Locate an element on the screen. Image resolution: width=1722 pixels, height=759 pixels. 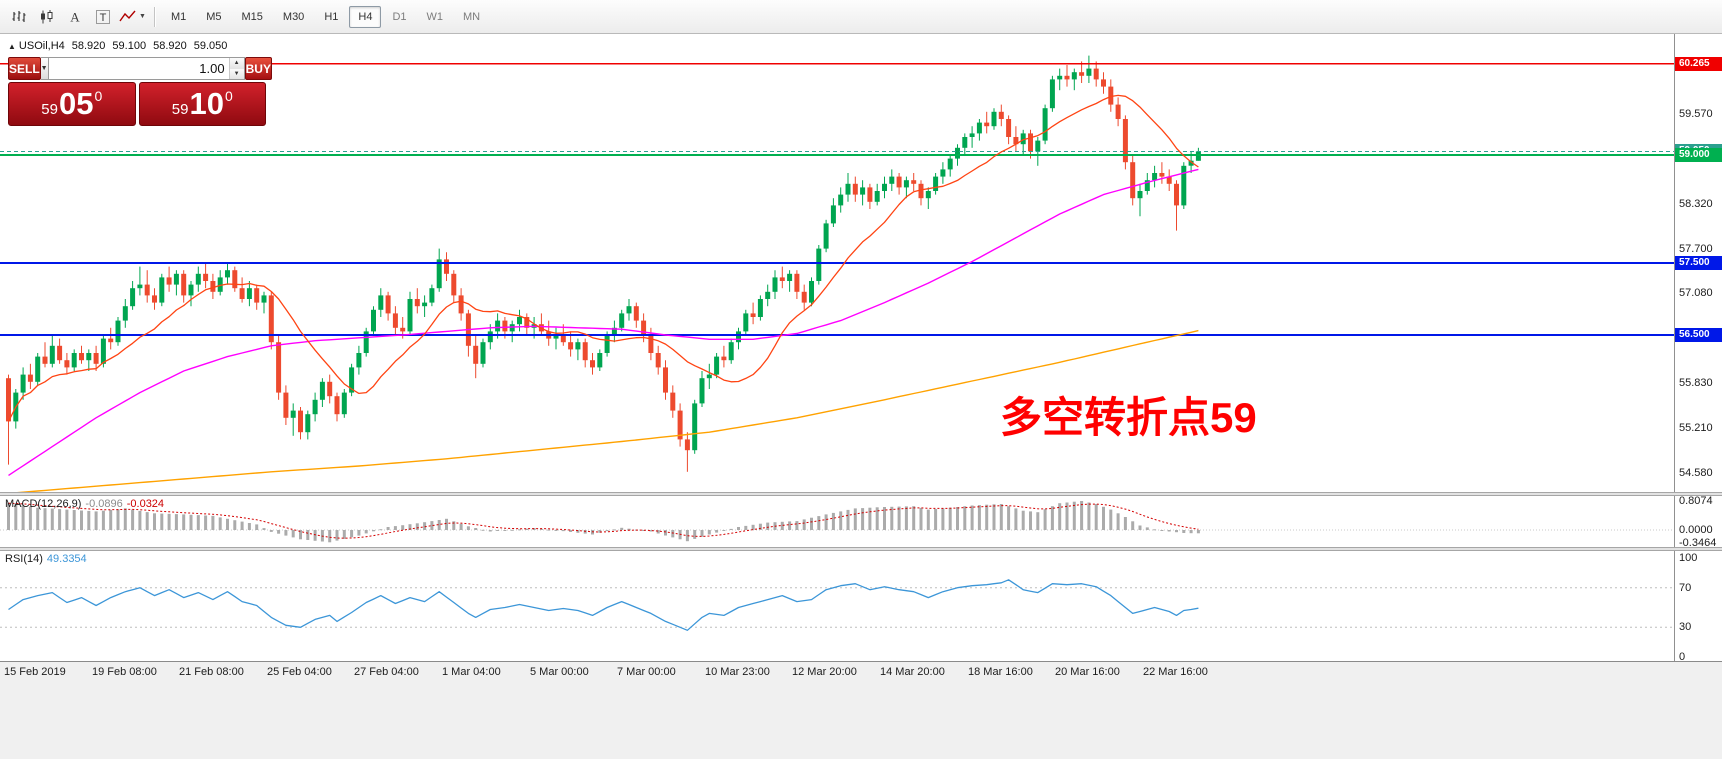
chart-annotation: 多空转折点59 is located at coordinates (1128, 417).